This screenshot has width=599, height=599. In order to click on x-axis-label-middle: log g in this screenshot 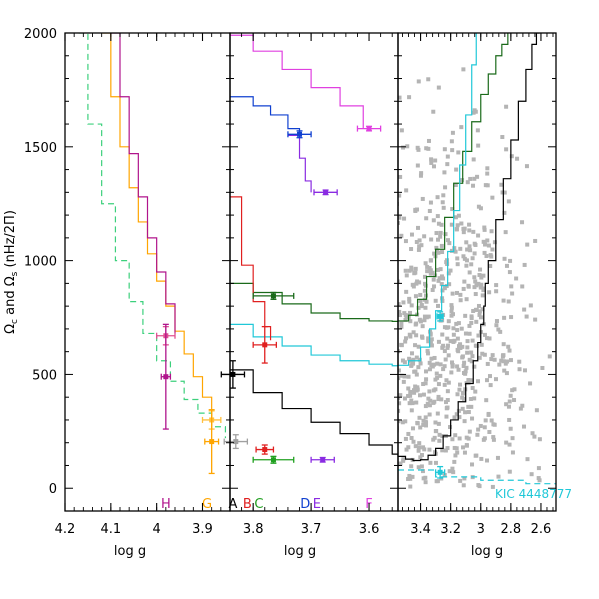, I will do `click(300, 551)`.